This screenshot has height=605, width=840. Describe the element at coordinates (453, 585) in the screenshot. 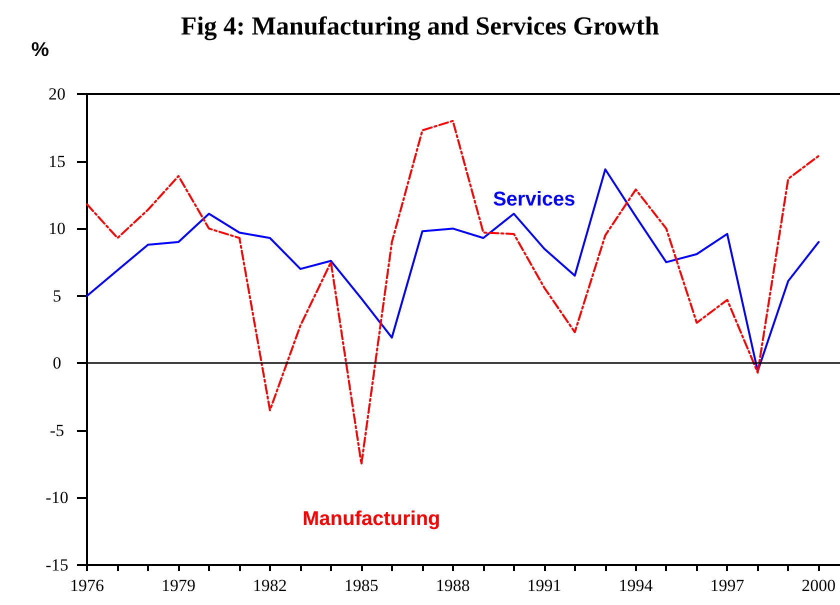

I see `x-tick-label: 1988` at that location.